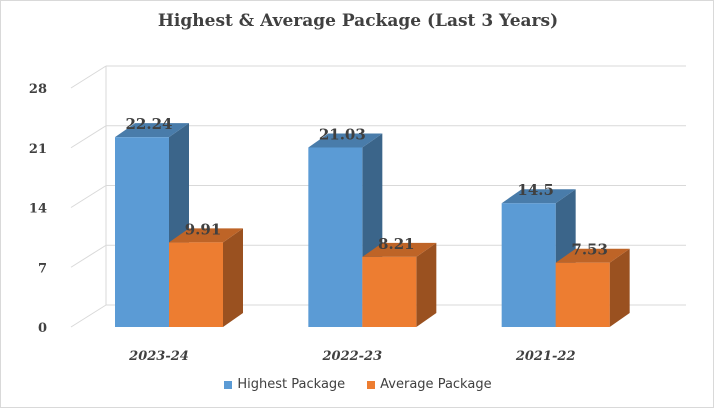  I want to click on data-label: 14.5, so click(535, 190).